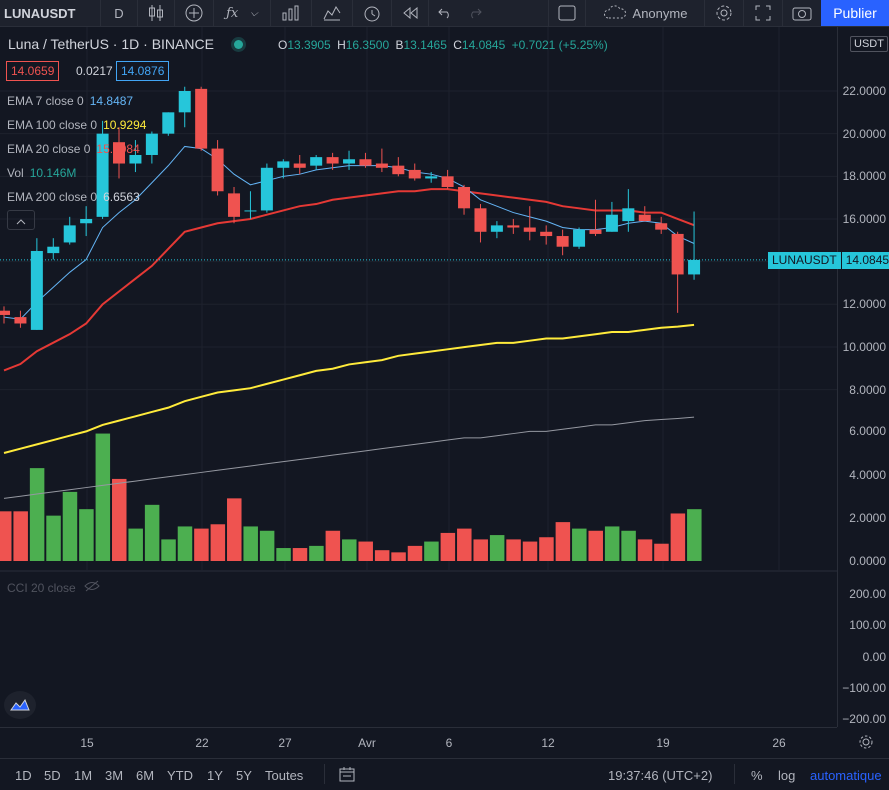 This screenshot has width=889, height=790. What do you see at coordinates (399, 45) in the screenshot?
I see `low-label: B` at bounding box center [399, 45].